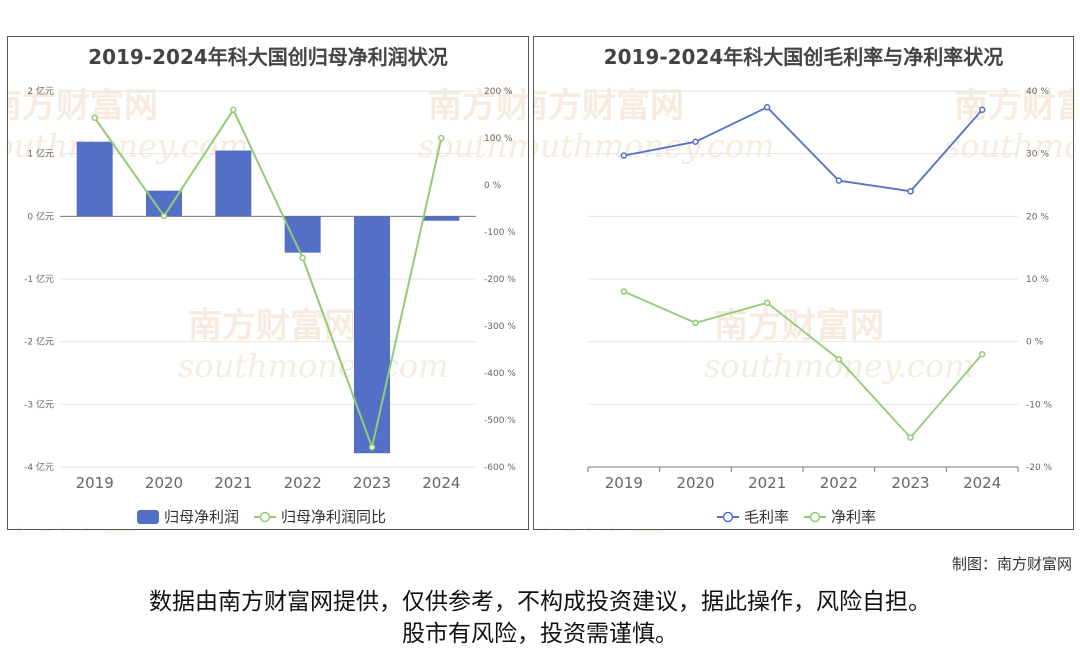 This screenshot has height=648, width=1080. Describe the element at coordinates (1011, 564) in the screenshot. I see `chart-credit: 制图：南方财富网` at that location.